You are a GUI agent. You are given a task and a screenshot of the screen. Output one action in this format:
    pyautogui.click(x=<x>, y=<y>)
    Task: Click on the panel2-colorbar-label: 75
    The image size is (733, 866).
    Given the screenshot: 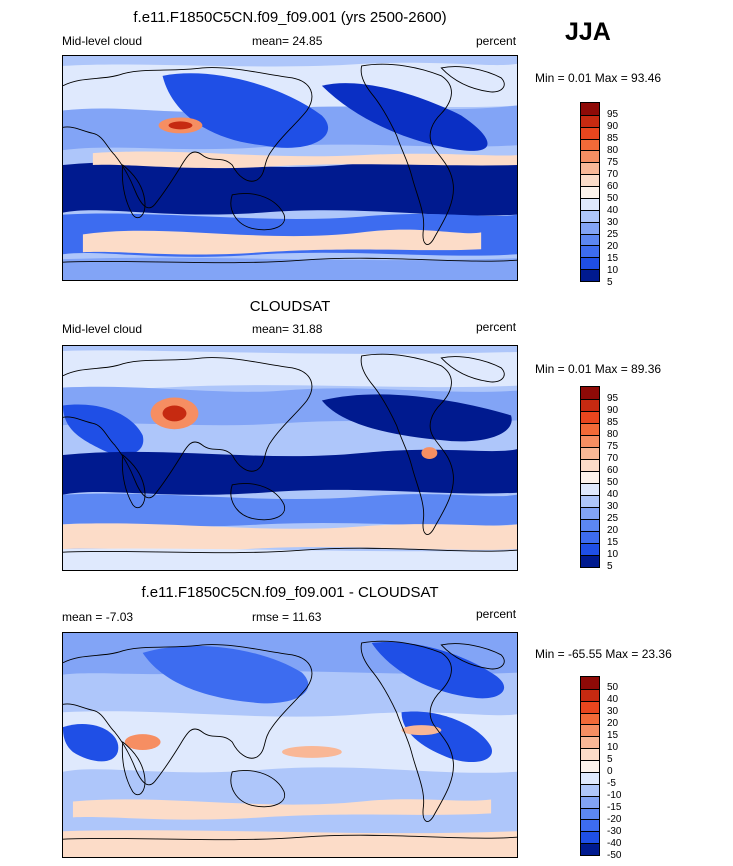 What is the action you would take?
    pyautogui.click(x=613, y=446)
    